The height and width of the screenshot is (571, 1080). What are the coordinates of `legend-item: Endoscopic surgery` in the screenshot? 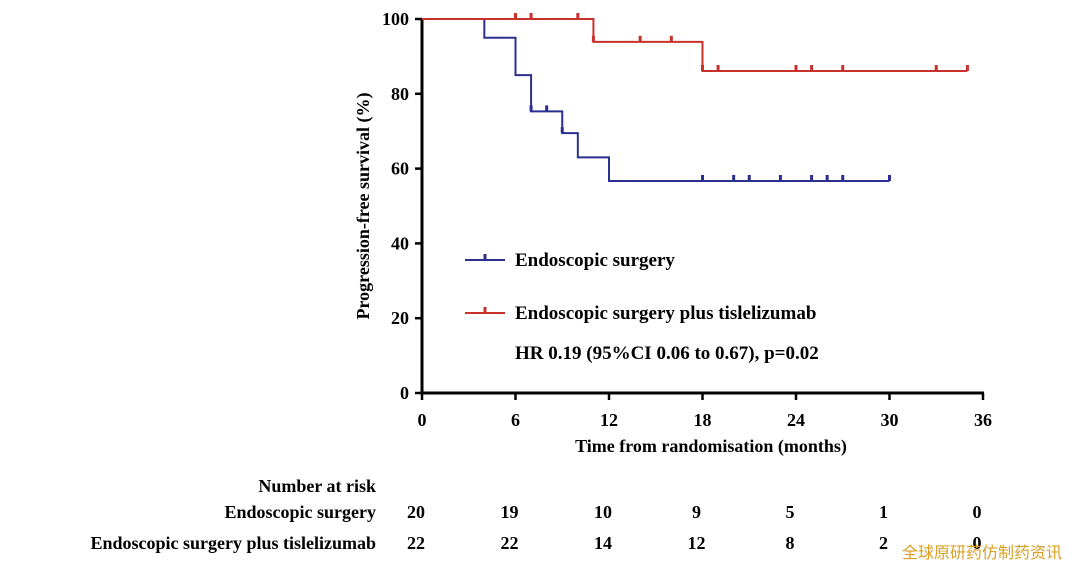 It's located at (570, 260).